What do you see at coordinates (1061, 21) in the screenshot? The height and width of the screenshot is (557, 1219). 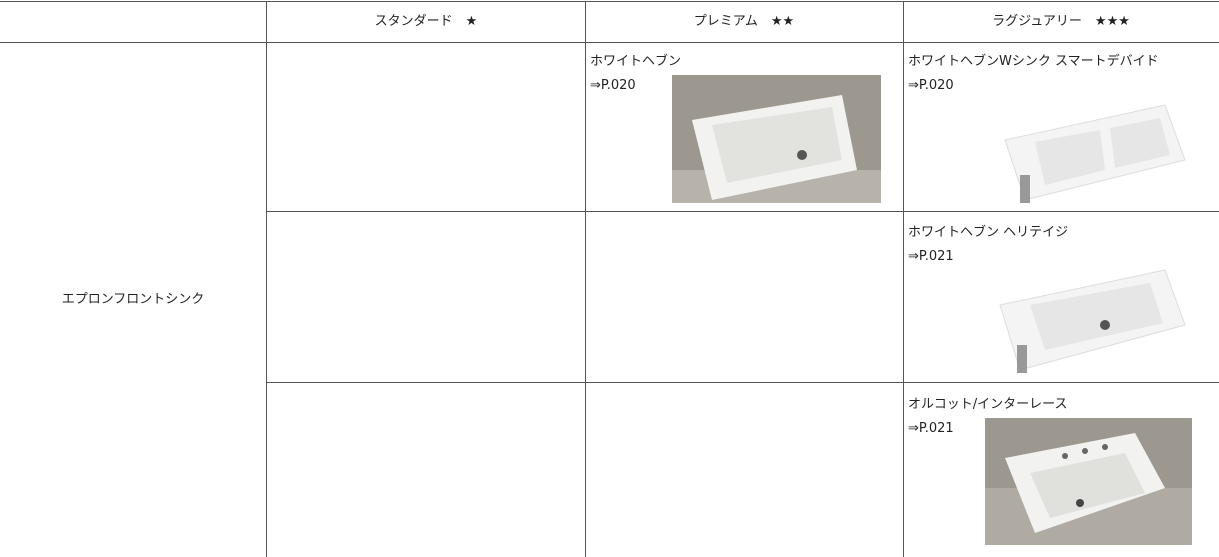 I see `column-header: ラグジュアリー ★★★` at bounding box center [1061, 21].